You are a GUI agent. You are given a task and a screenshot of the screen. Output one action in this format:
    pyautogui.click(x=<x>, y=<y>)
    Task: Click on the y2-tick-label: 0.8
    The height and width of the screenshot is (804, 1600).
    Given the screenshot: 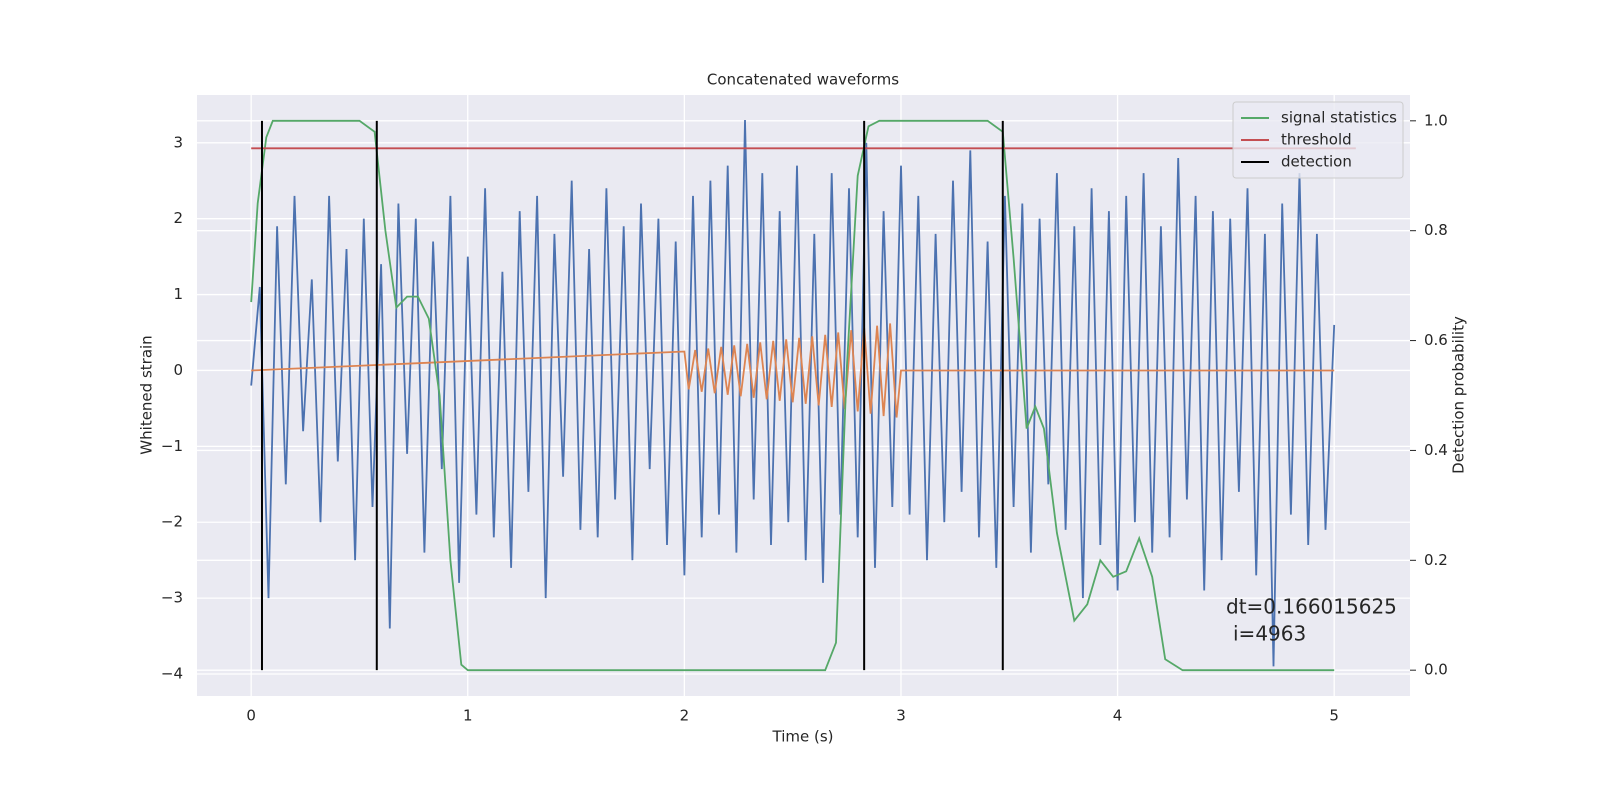 What is the action you would take?
    pyautogui.click(x=1436, y=230)
    